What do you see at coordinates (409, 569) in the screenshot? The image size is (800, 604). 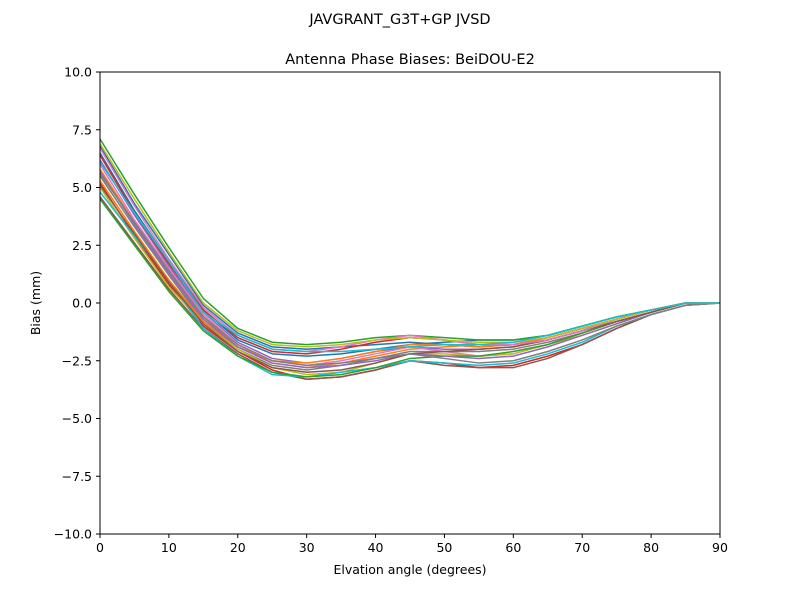 I see `x-axis-label: Elvation angle (degrees)` at bounding box center [409, 569].